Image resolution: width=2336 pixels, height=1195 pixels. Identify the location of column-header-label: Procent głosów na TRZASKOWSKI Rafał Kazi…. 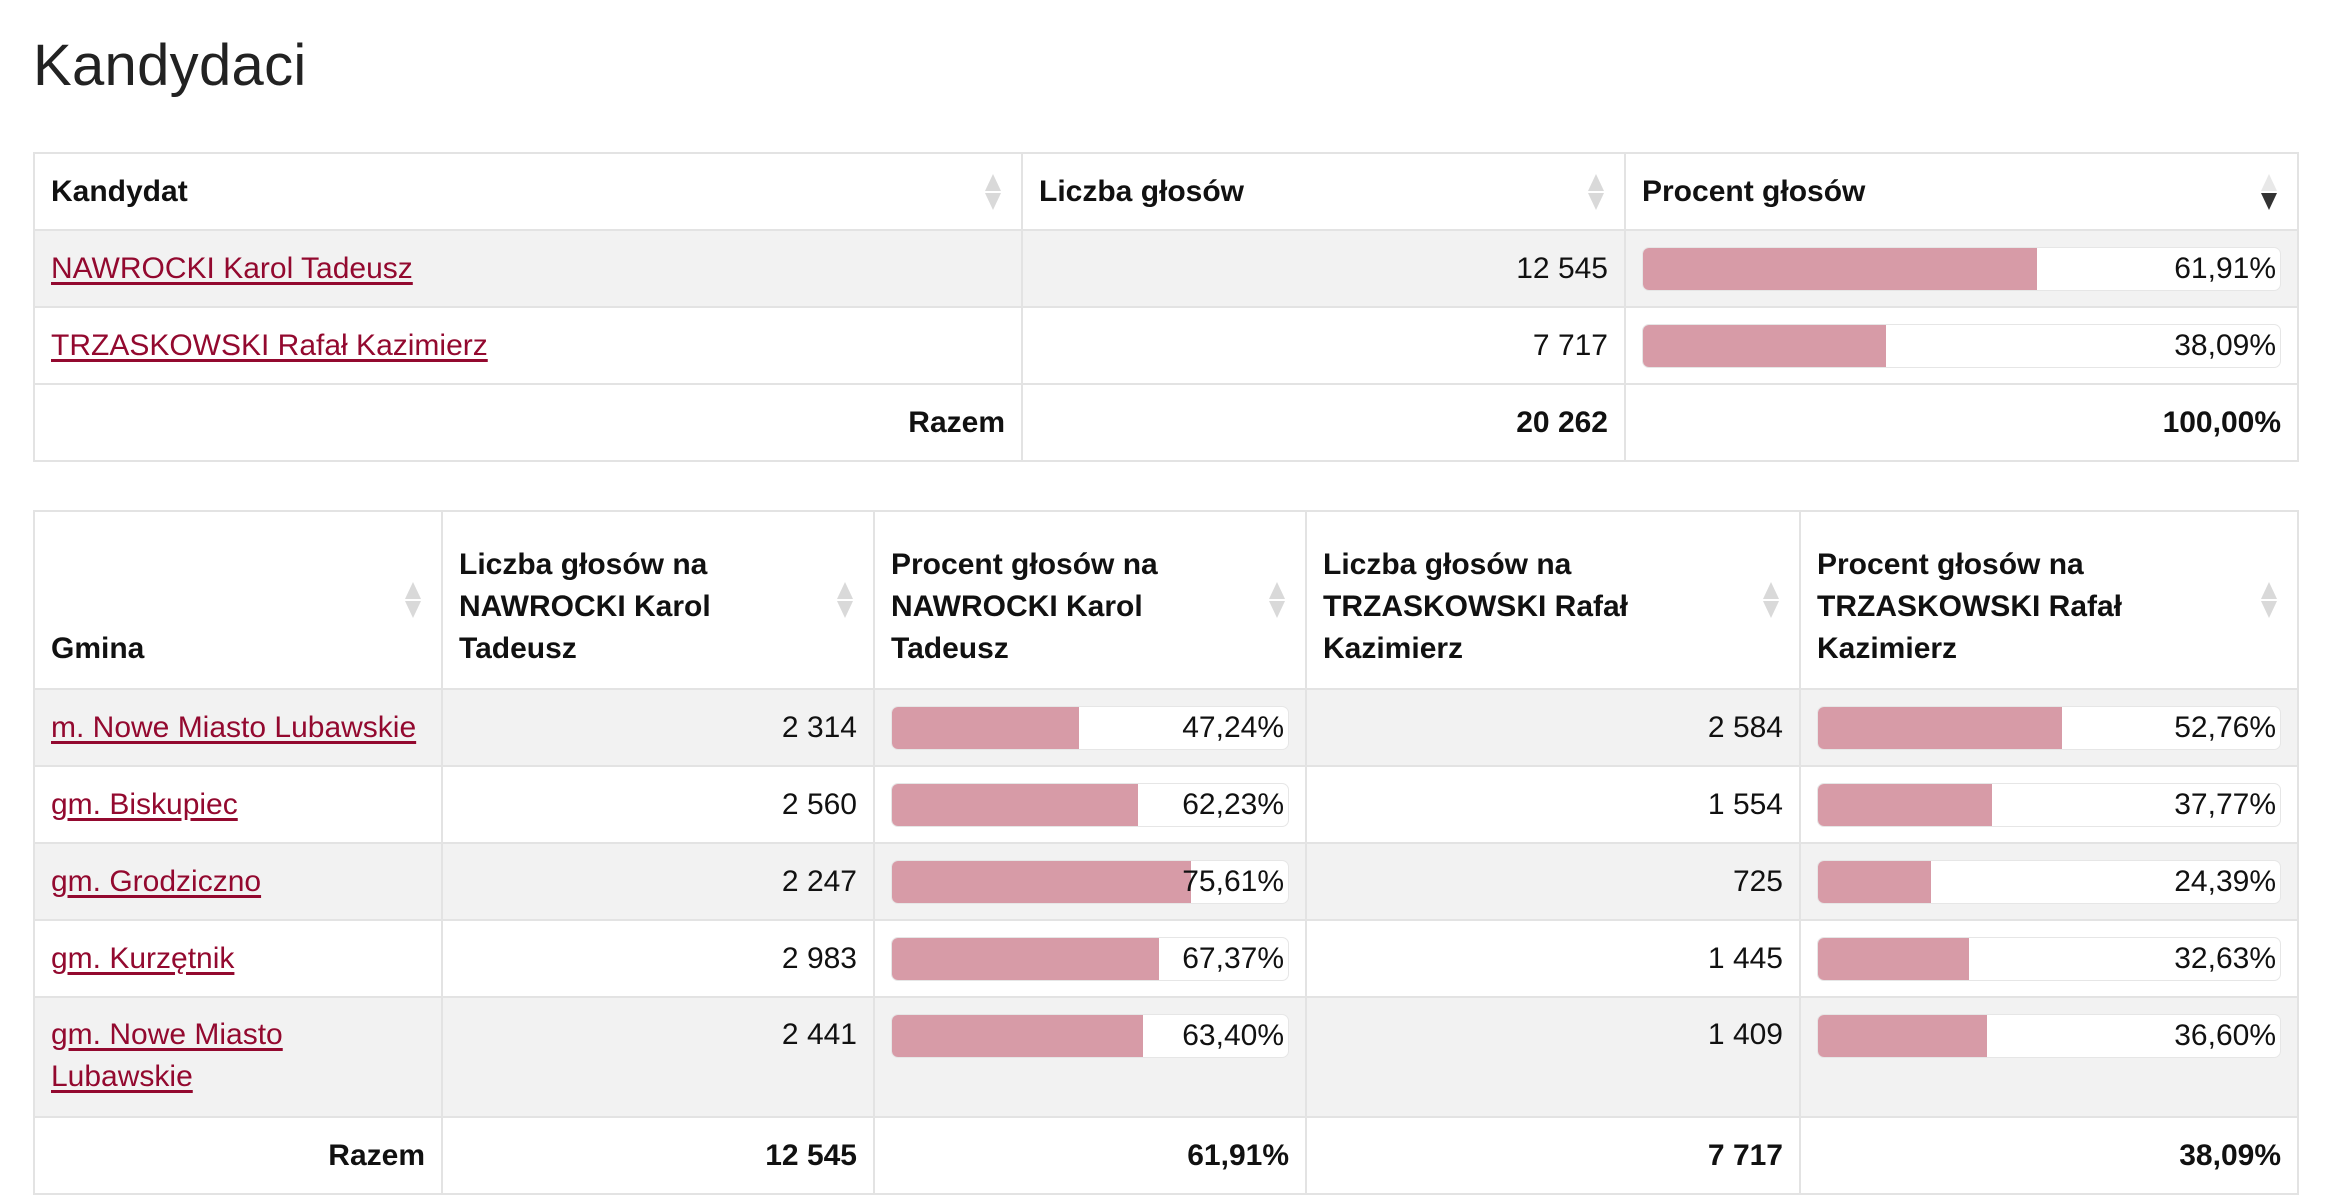
(1970, 606).